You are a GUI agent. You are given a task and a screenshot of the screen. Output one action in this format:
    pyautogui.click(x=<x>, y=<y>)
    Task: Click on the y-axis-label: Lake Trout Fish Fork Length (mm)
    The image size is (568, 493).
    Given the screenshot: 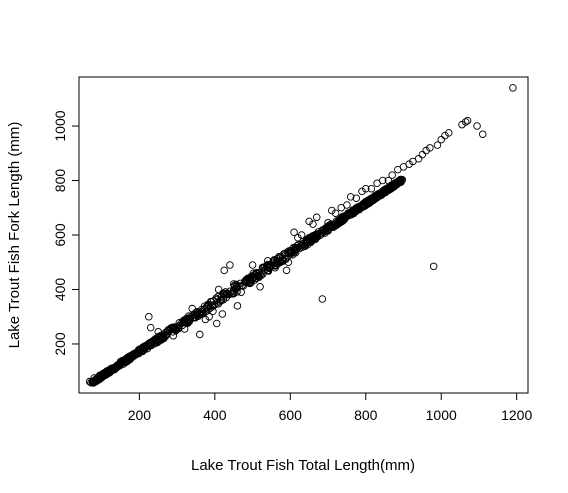 What is the action you would take?
    pyautogui.click(x=14, y=235)
    